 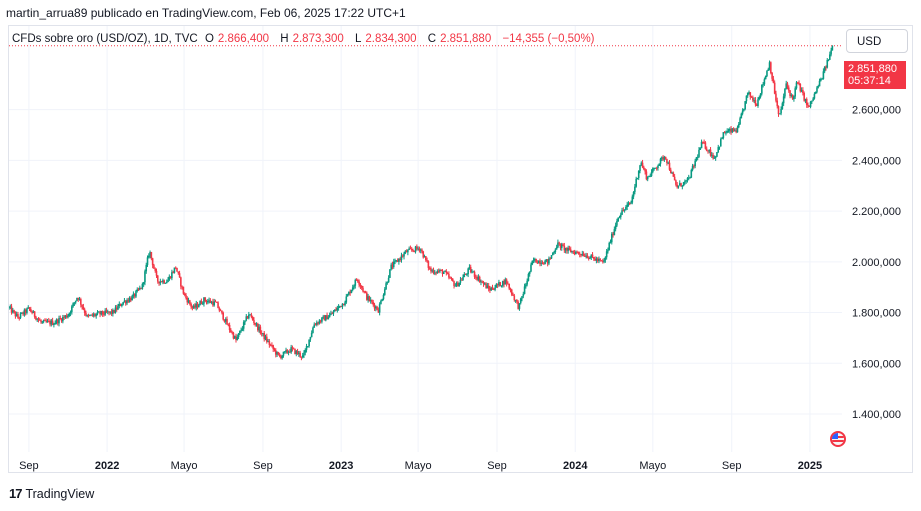 I want to click on y-tick-label: 1.800,000, so click(x=876, y=314).